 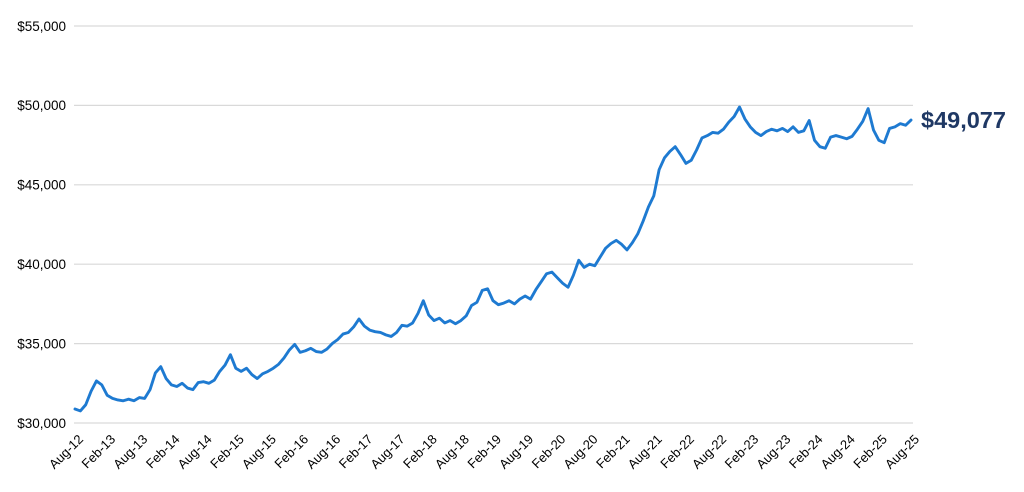 I want to click on x-tick-label: Aug-23, so click(x=773, y=452).